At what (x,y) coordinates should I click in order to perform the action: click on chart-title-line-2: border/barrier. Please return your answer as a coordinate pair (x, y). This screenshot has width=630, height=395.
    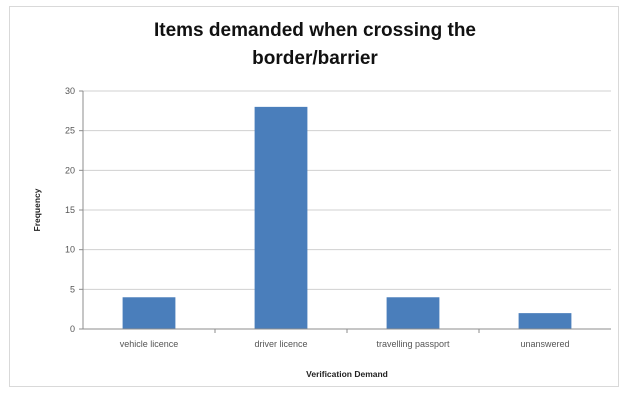
    Looking at the image, I should click on (315, 58).